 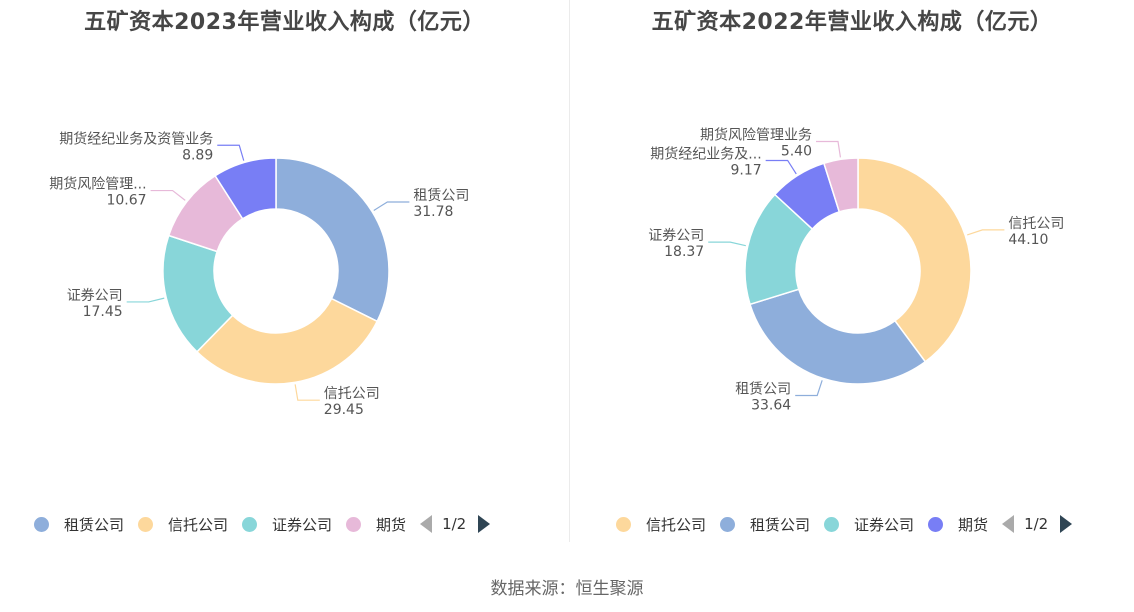 I want to click on chart-title: 五矿资本2022年营业收入构成（亿元）, so click(x=852, y=22).